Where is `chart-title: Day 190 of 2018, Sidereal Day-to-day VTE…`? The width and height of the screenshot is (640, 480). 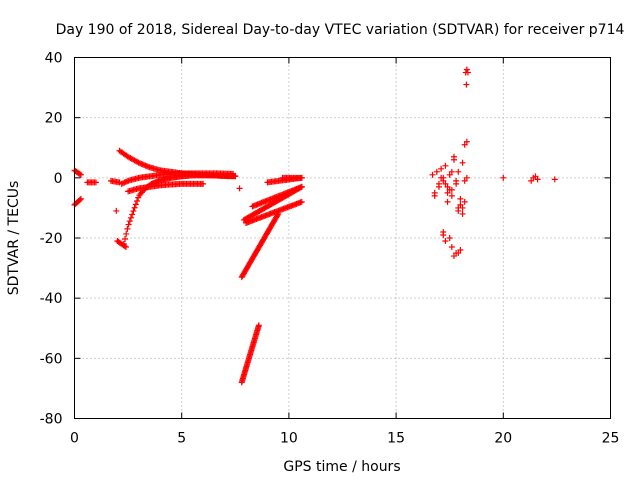
chart-title: Day 190 of 2018, Sidereal Day-to-day VTE… is located at coordinates (340, 30).